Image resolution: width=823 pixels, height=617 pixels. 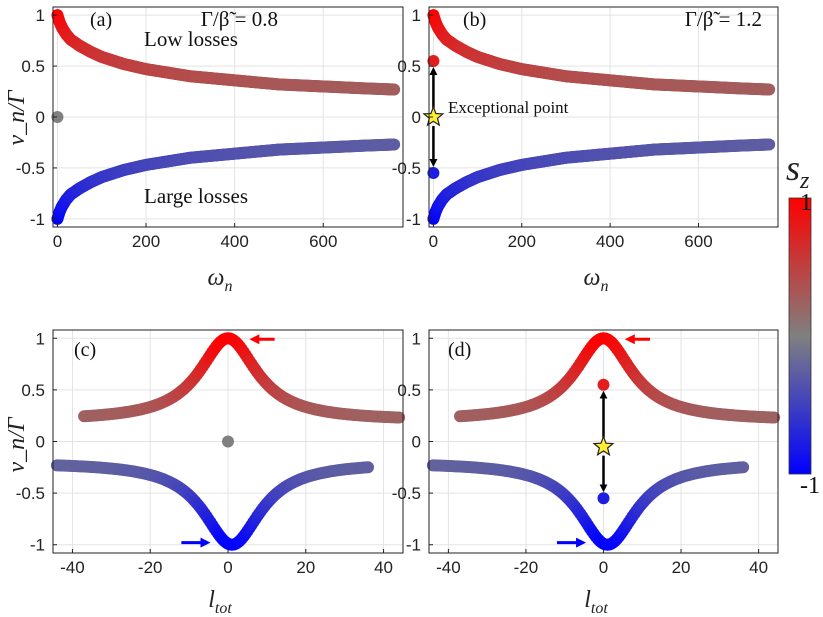 What do you see at coordinates (17, 444) in the screenshot?
I see `y-axis-label-bottom: v_n/Γ` at bounding box center [17, 444].